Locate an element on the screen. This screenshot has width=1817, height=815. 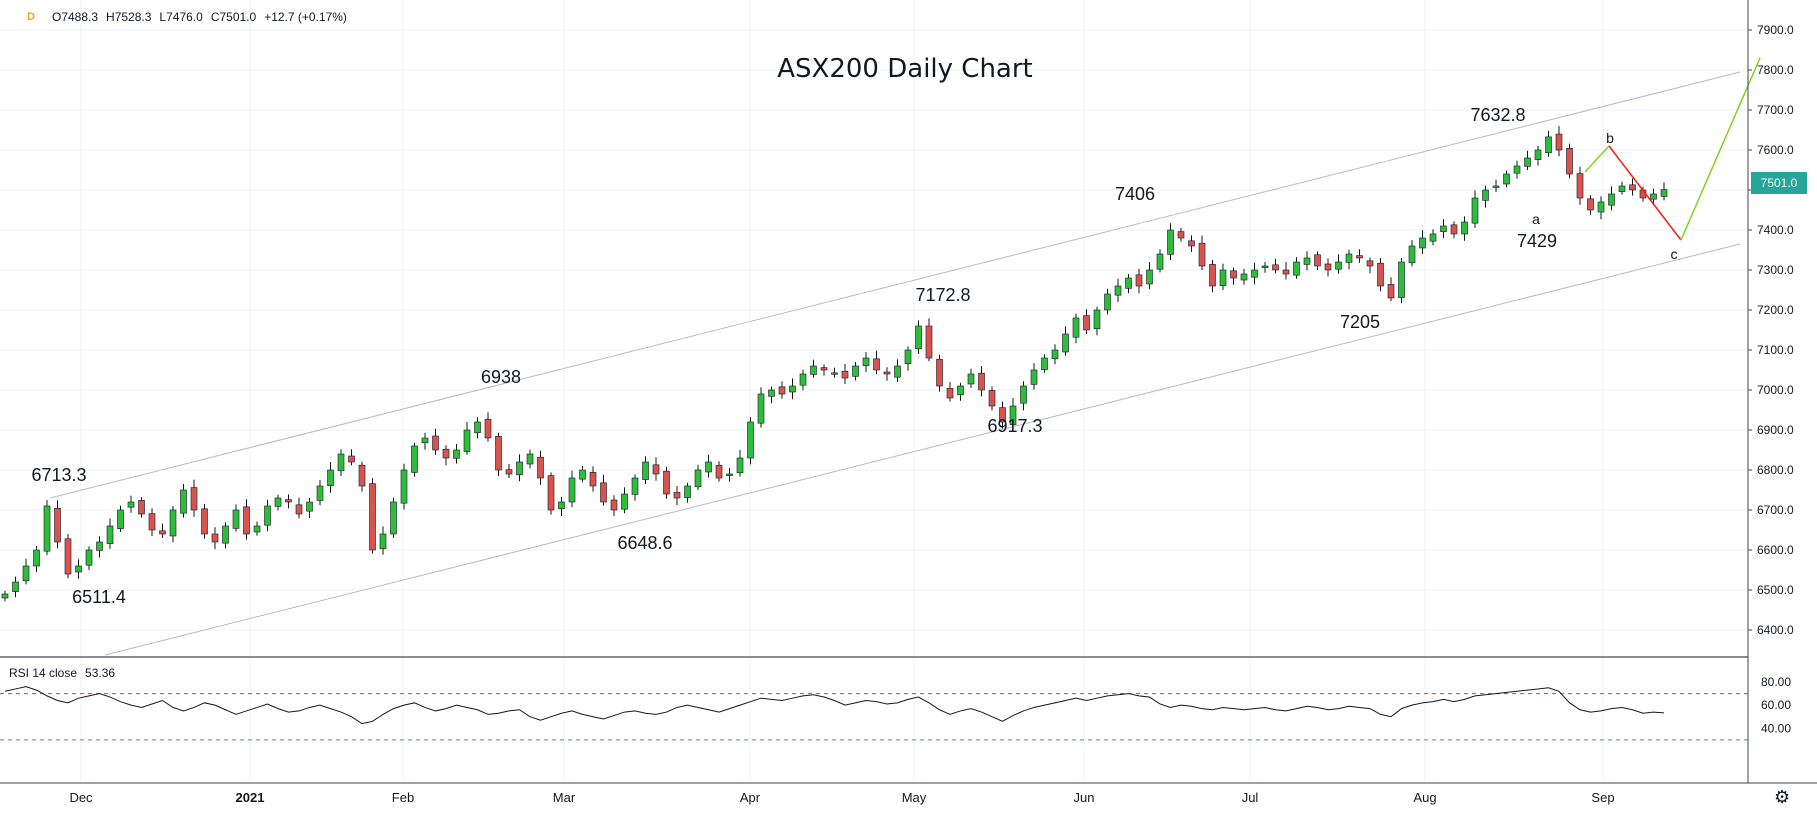
price-annotation: 7429 is located at coordinates (1537, 241).